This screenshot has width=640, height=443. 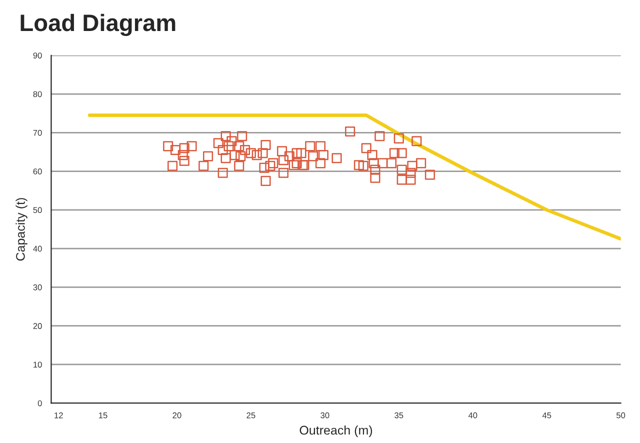 What do you see at coordinates (58, 415) in the screenshot?
I see `x-tick-label: 12` at bounding box center [58, 415].